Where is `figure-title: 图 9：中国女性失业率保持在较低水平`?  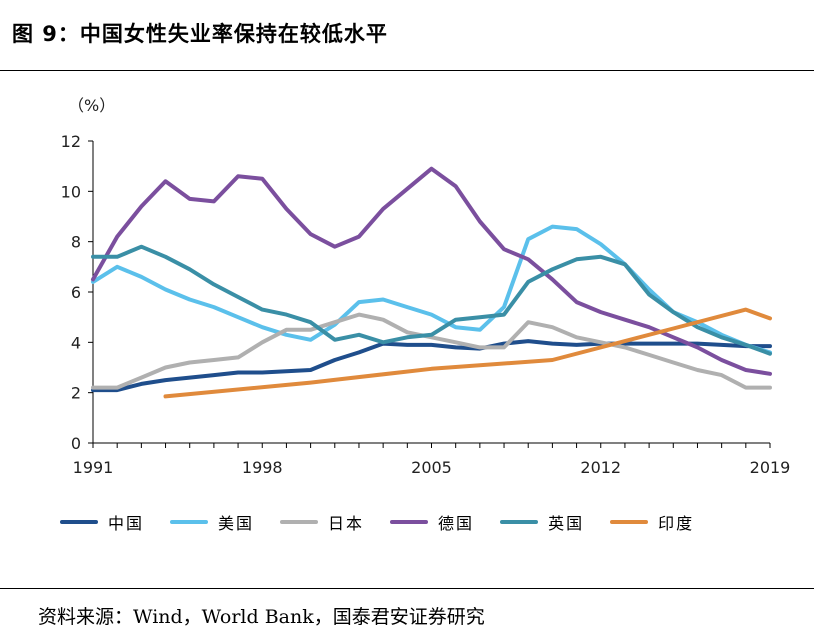 figure-title: 图 9：中国女性失业率保持在较低水平 is located at coordinates (200, 34).